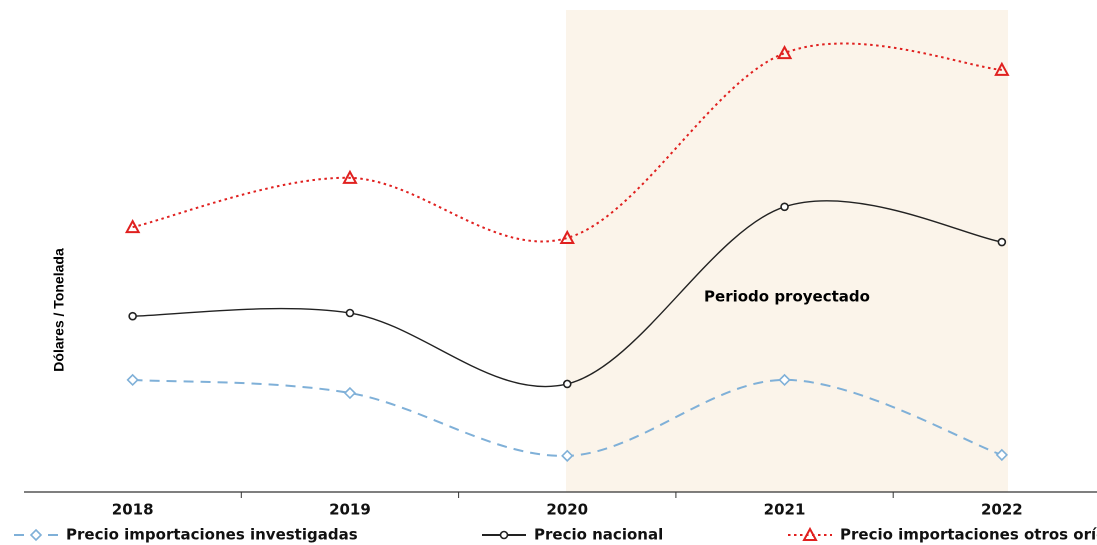  What do you see at coordinates (133, 510) in the screenshot?
I see `x-tick-label: 2018` at bounding box center [133, 510].